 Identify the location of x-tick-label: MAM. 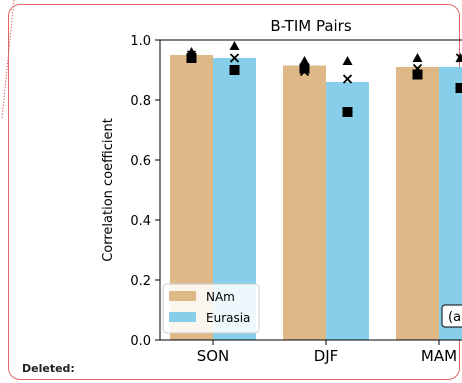
(439, 356).